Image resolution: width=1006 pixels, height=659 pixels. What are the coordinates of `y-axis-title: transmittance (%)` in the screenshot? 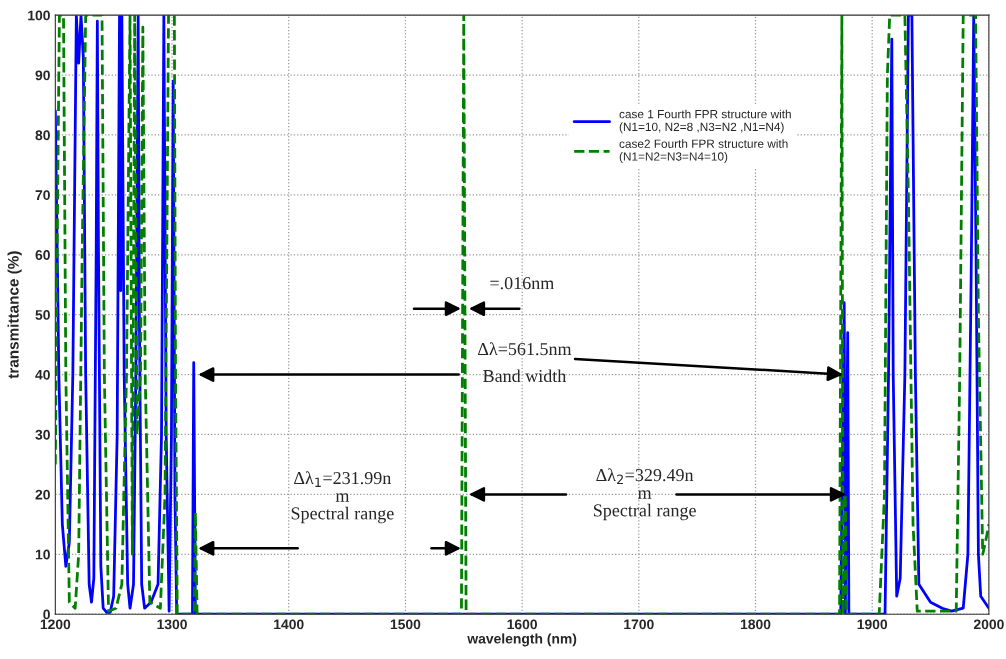 It's located at (14, 315).